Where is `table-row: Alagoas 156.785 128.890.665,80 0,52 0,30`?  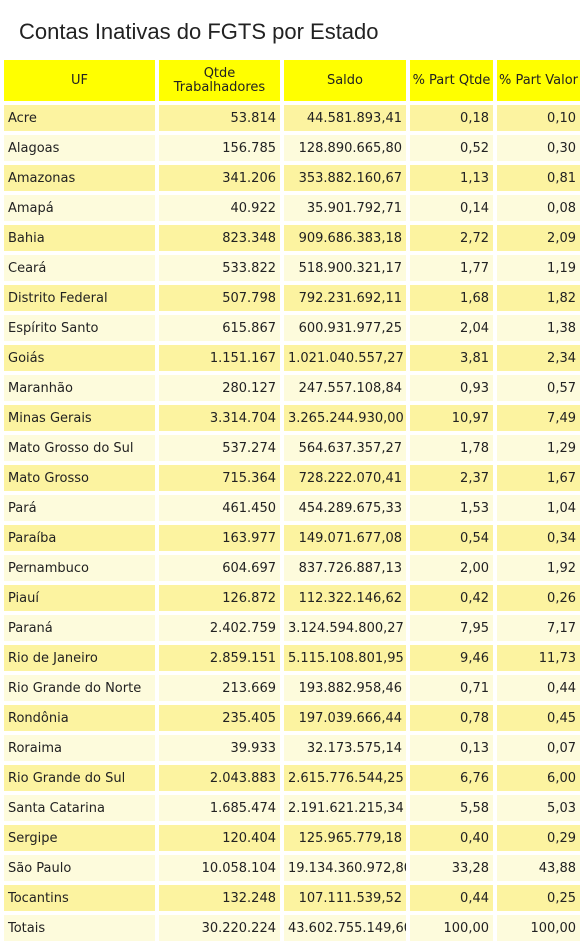 table-row: Alagoas 156.785 128.890.665,80 0,52 0,30 is located at coordinates (292, 148).